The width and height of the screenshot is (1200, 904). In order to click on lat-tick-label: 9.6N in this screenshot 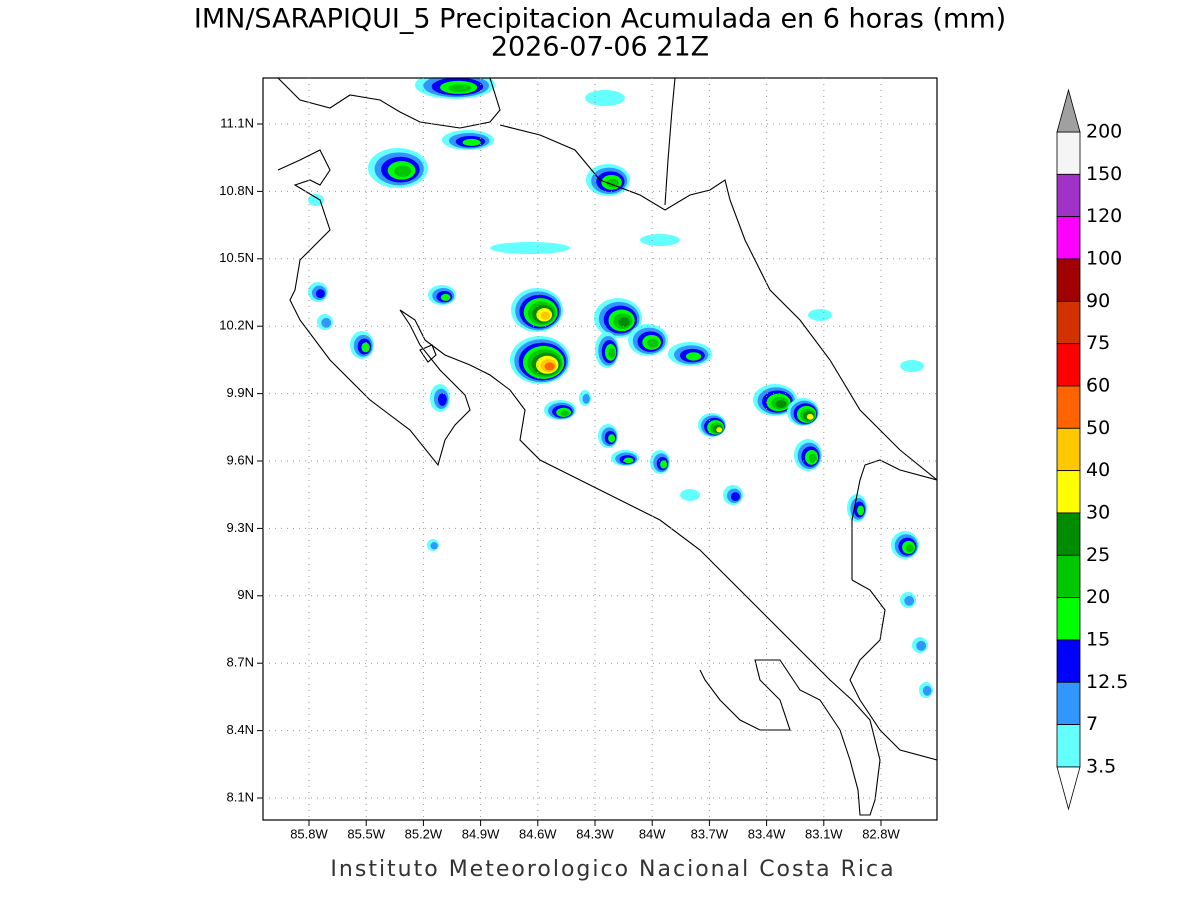, I will do `click(240, 459)`.